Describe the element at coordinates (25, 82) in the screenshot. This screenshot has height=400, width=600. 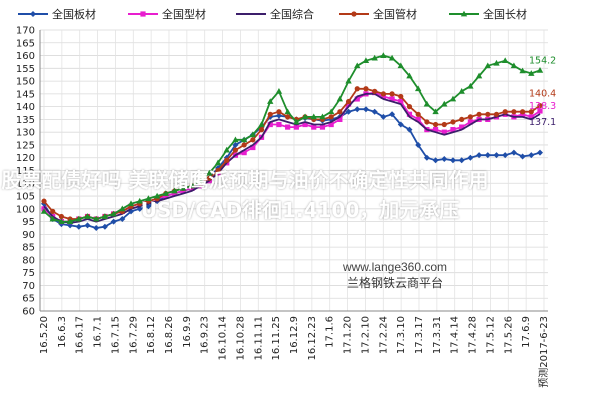
I see `y-tick-label: 150` at that location.